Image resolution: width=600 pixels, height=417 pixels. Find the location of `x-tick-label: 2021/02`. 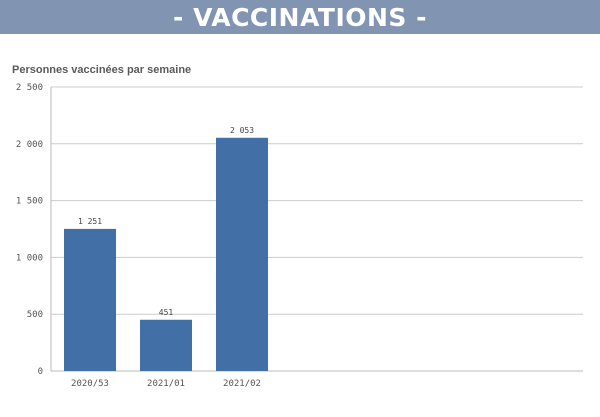

x-tick-label: 2021/02 is located at coordinates (242, 384).